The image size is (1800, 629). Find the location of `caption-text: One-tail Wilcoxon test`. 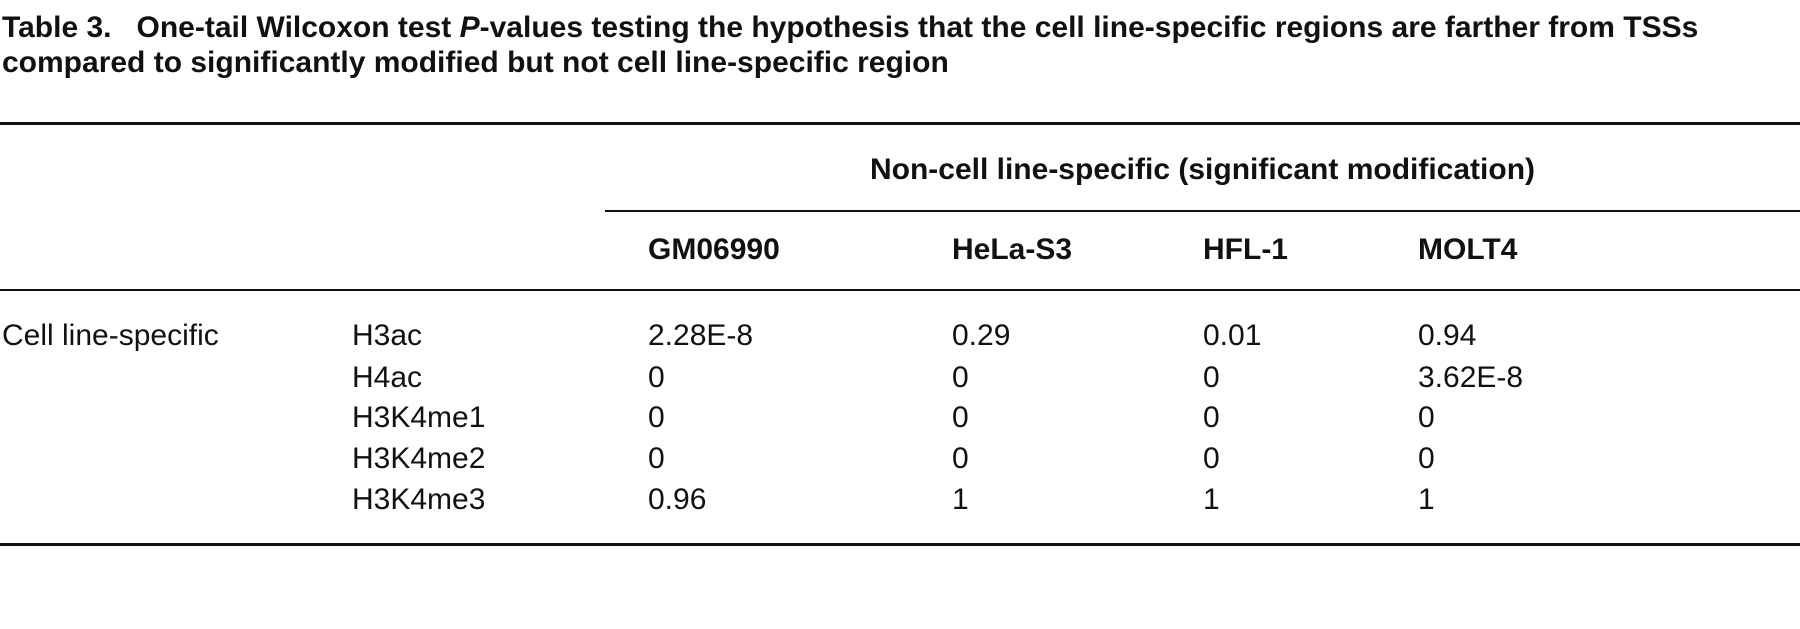

caption-text: One-tail Wilcoxon test is located at coordinates (298, 27).